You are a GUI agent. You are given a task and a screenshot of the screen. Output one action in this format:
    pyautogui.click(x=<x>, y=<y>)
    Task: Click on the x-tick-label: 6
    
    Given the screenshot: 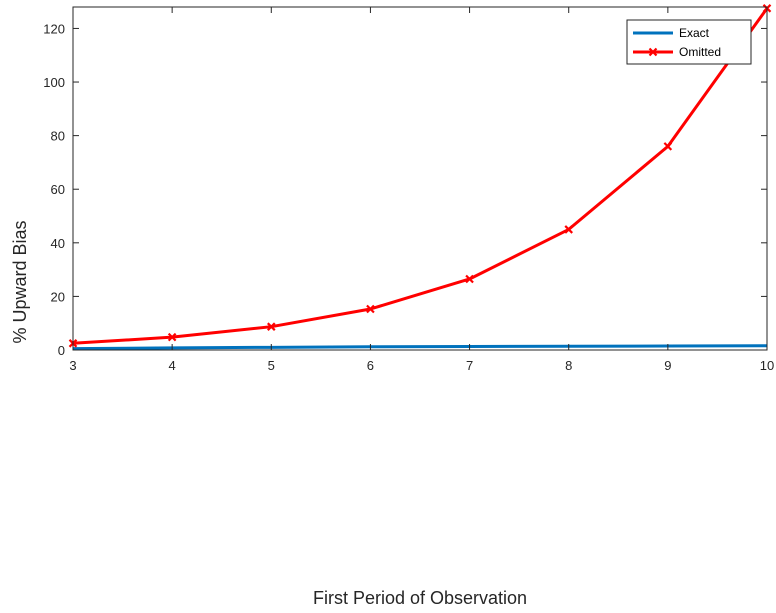 What is the action you would take?
    pyautogui.click(x=370, y=365)
    